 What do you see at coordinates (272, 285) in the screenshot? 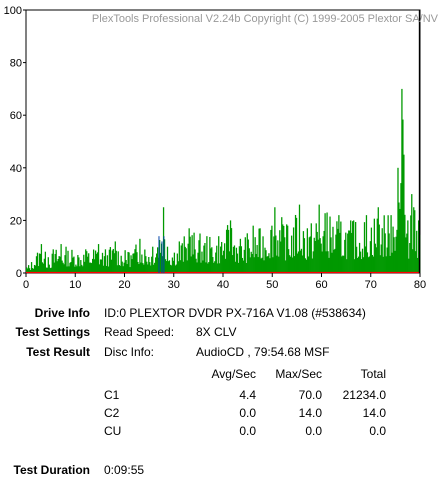
I see `x-tick-label: 50` at bounding box center [272, 285].